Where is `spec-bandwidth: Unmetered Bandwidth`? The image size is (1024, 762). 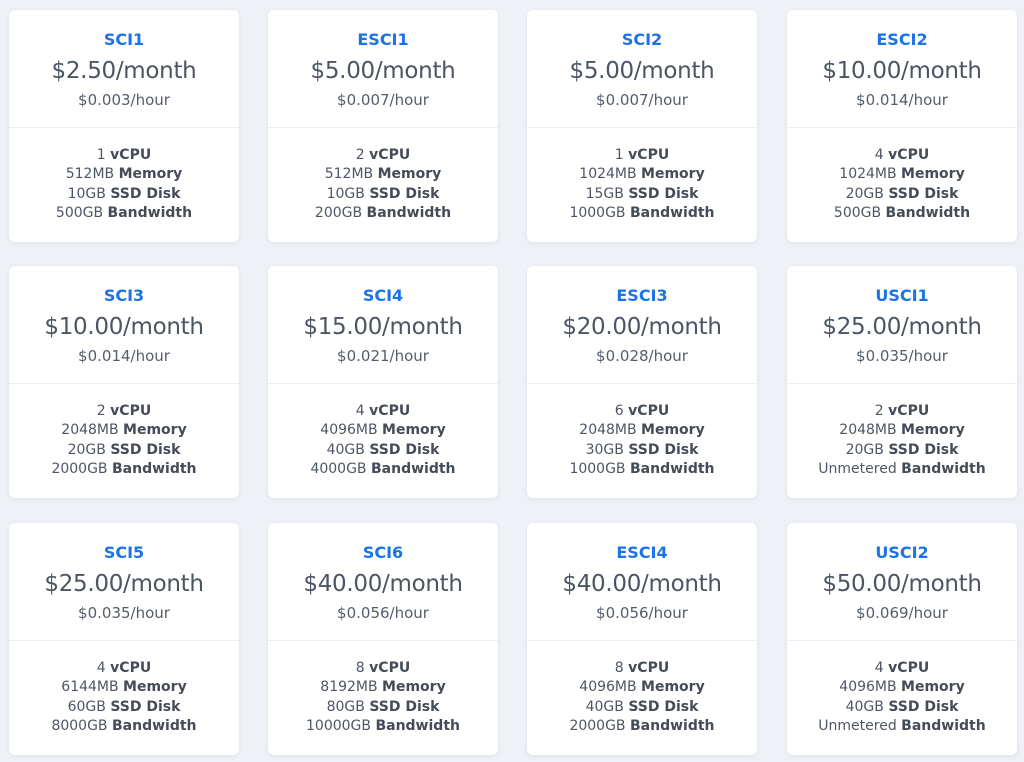
spec-bandwidth: Unmetered Bandwidth is located at coordinates (902, 726).